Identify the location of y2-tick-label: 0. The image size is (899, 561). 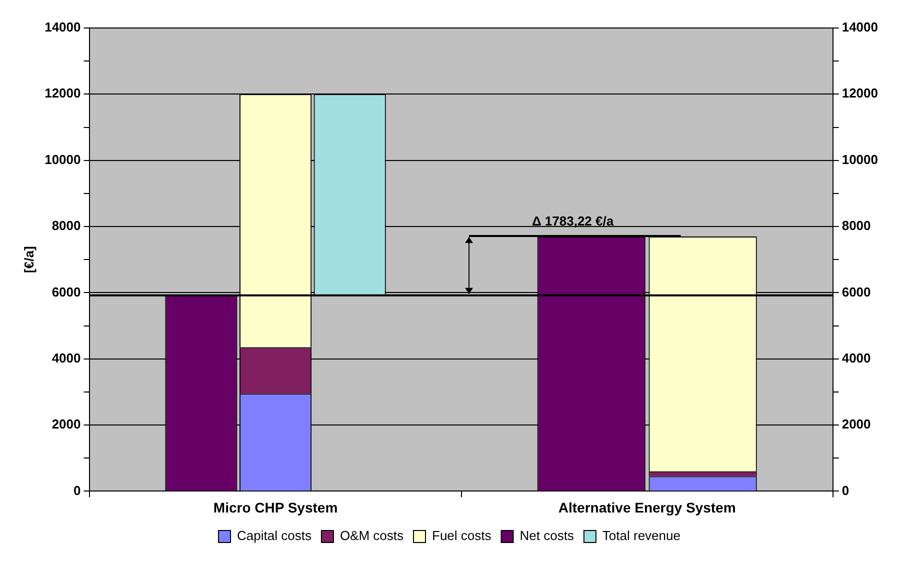
(846, 490).